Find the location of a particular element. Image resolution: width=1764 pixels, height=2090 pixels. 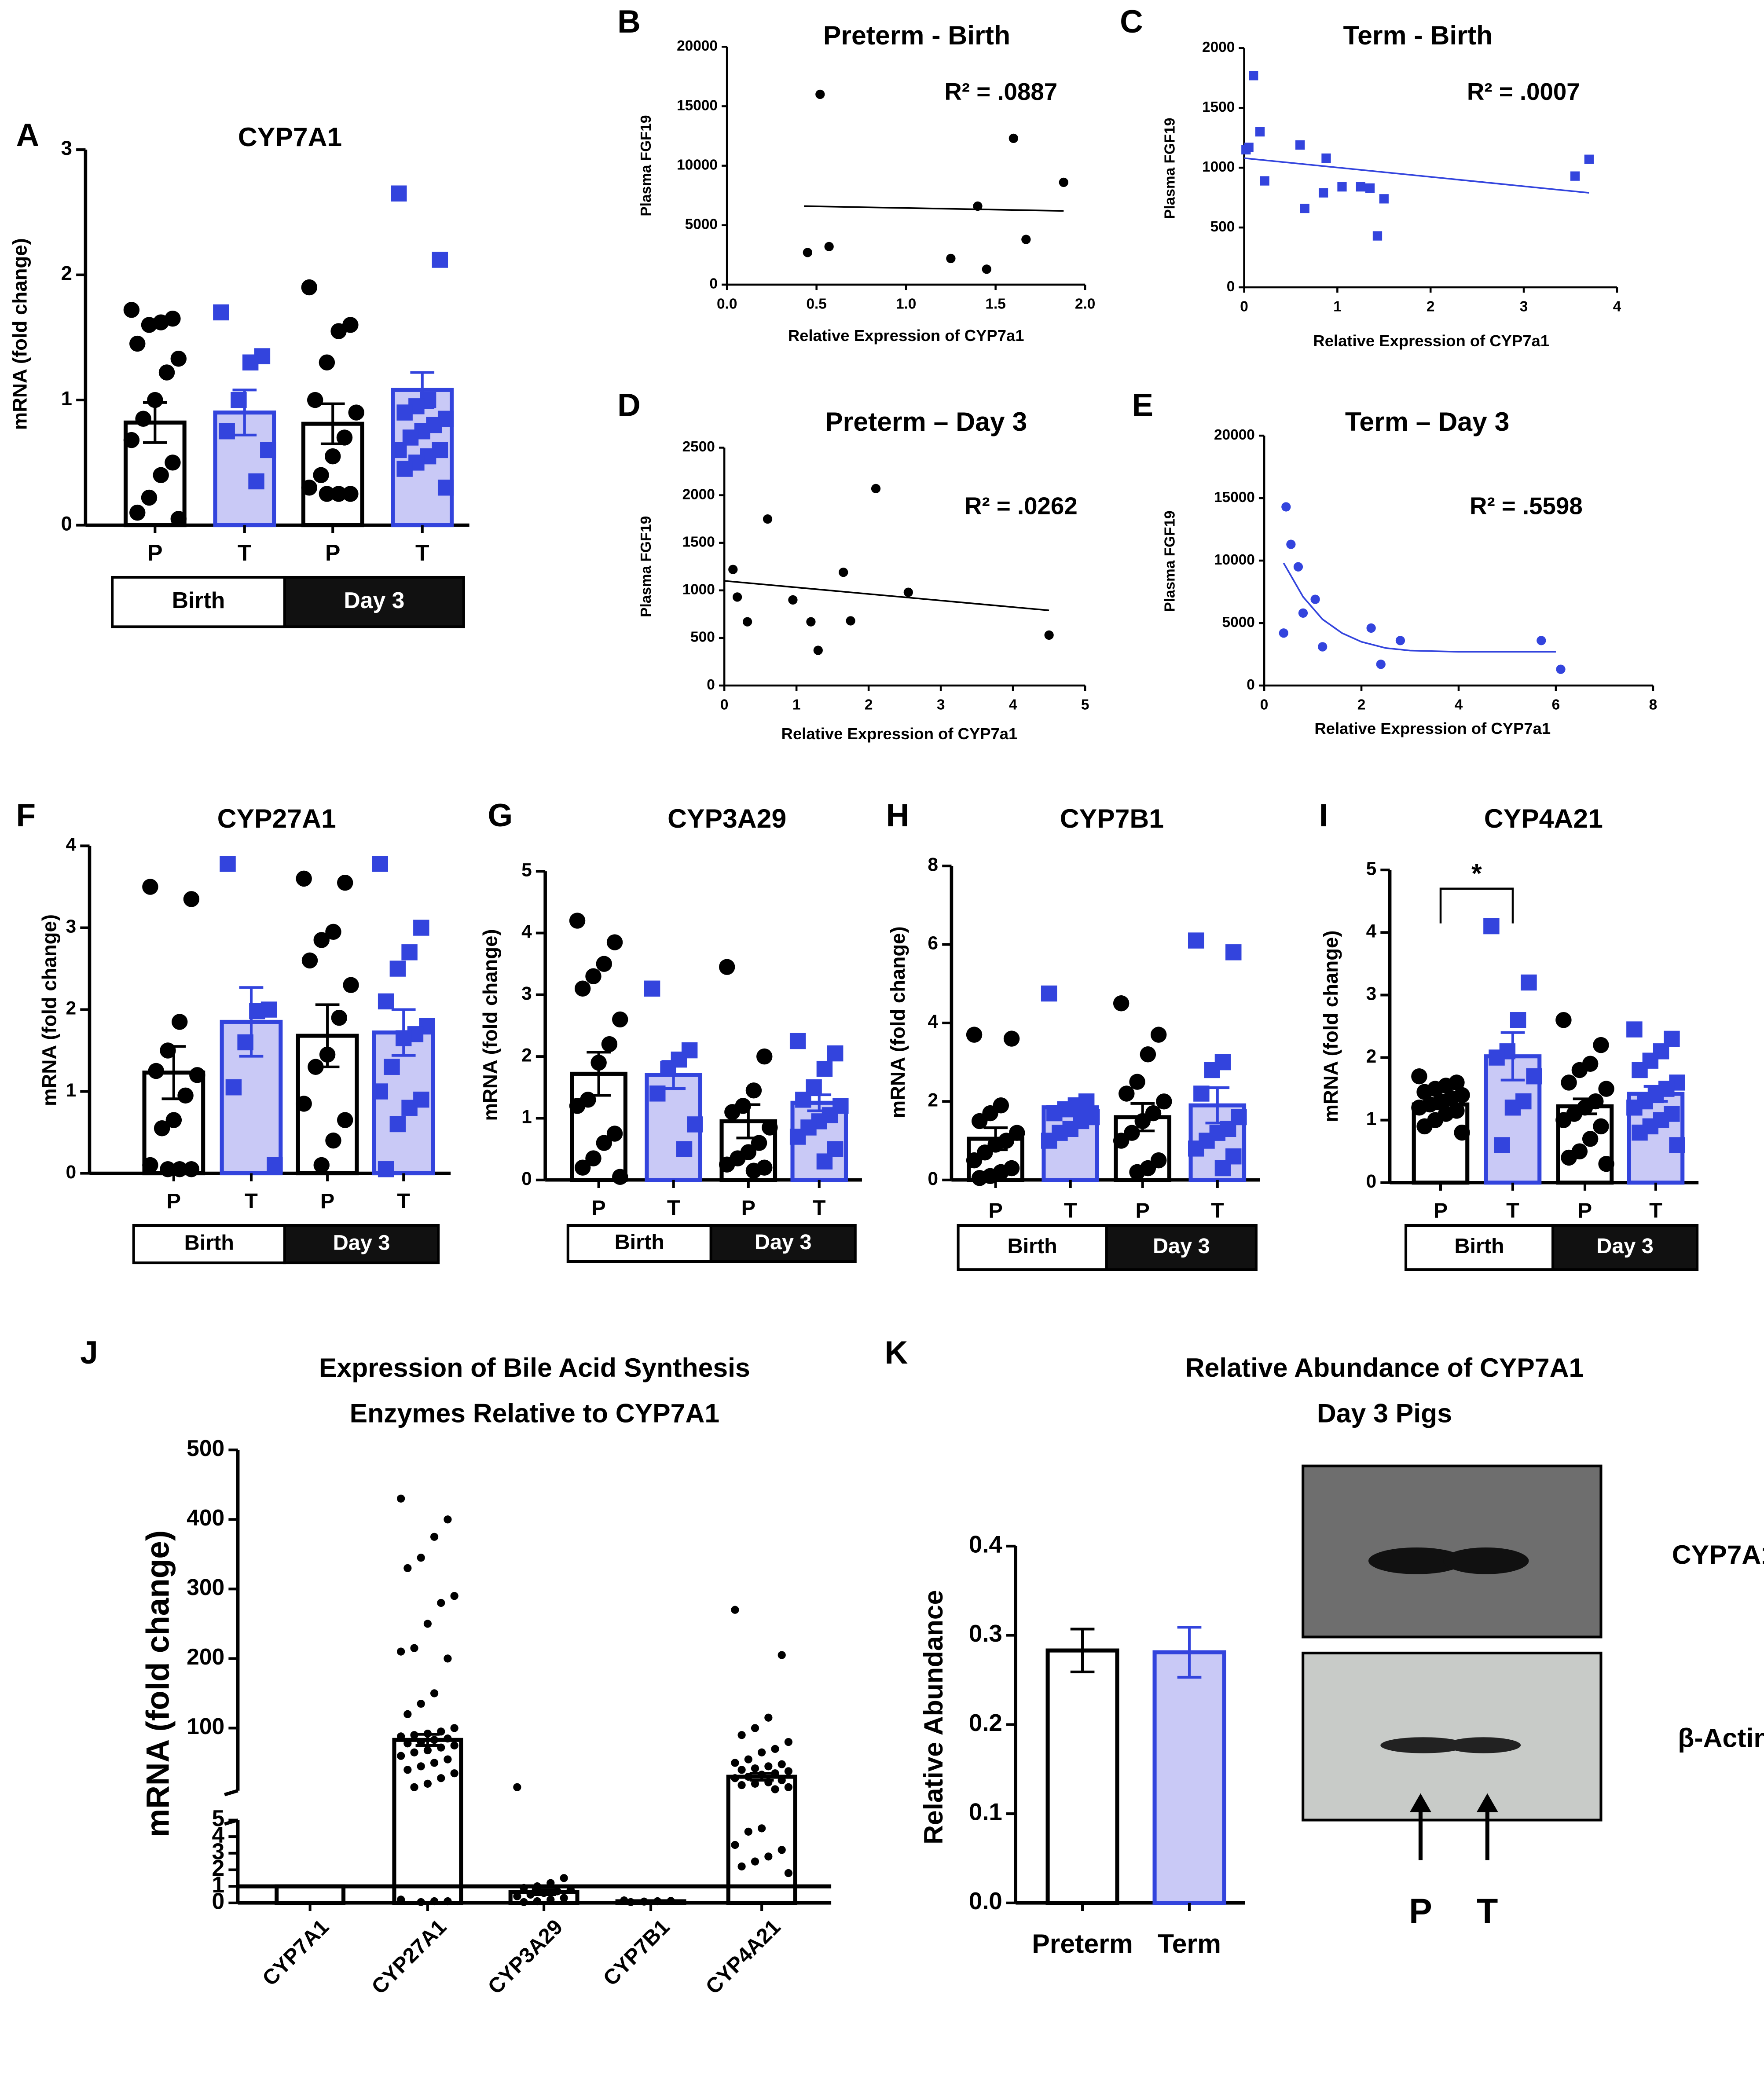

panel-label: B is located at coordinates (629, 22).